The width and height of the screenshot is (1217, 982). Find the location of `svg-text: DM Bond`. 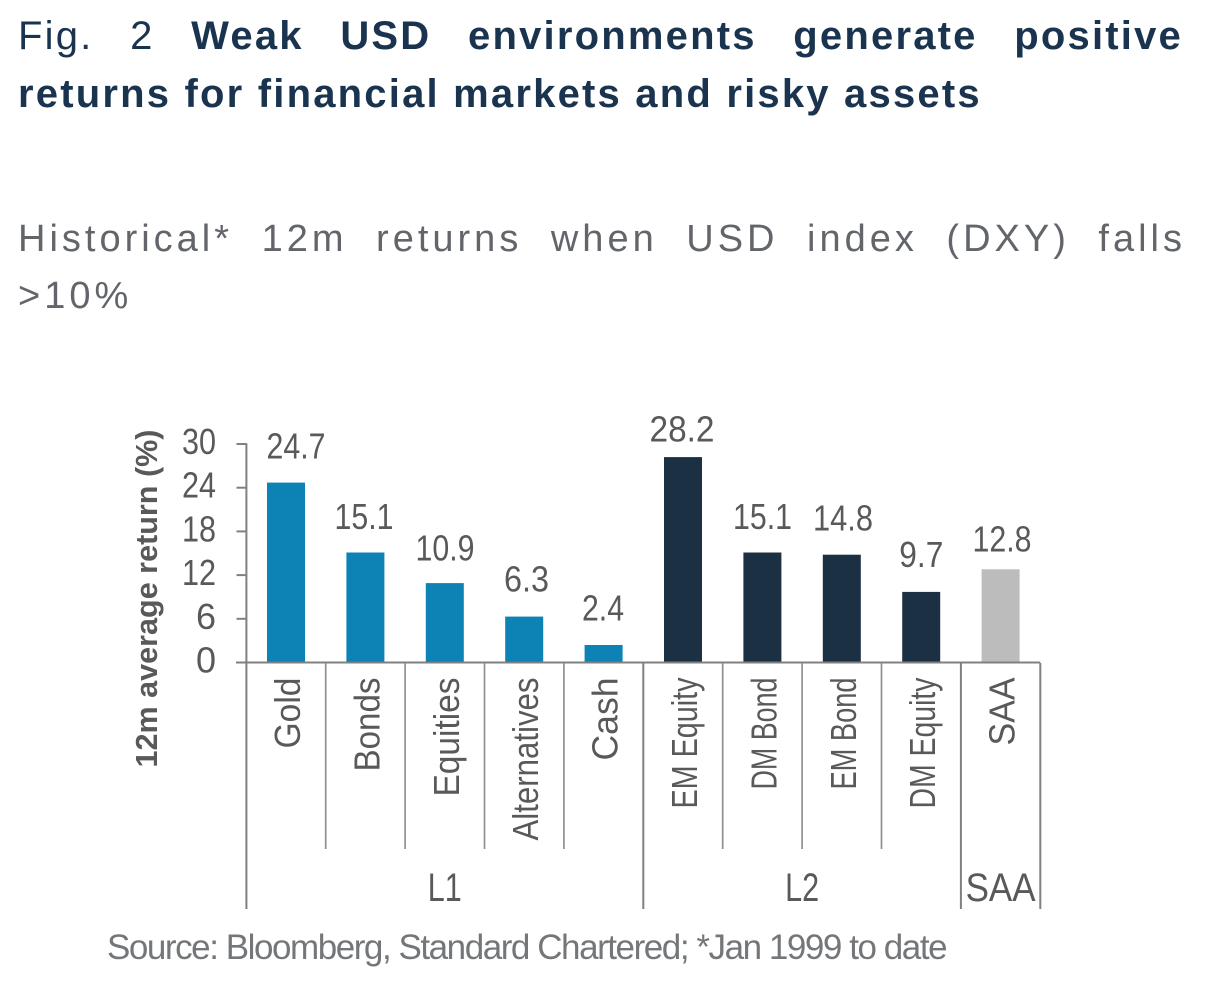

svg-text: DM Bond is located at coordinates (763, 734).